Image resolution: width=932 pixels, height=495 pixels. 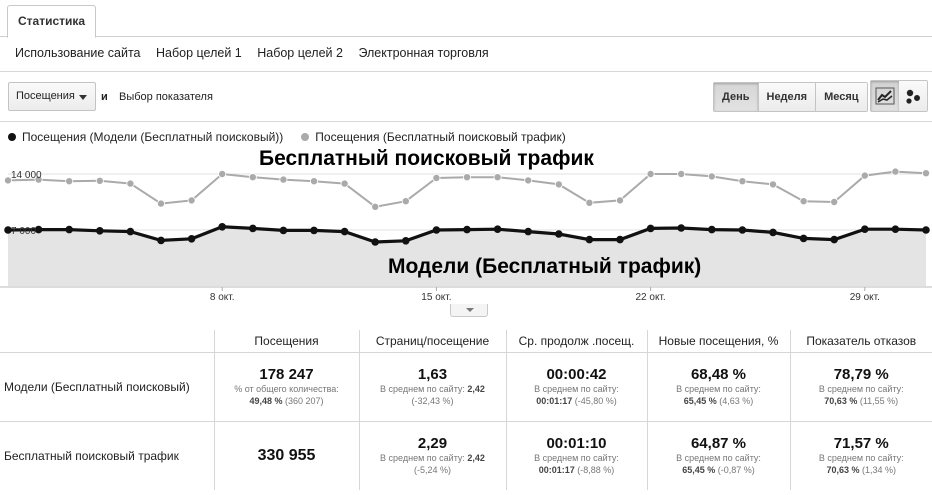 I want to click on cell-value: 71,57 %, so click(x=861, y=444).